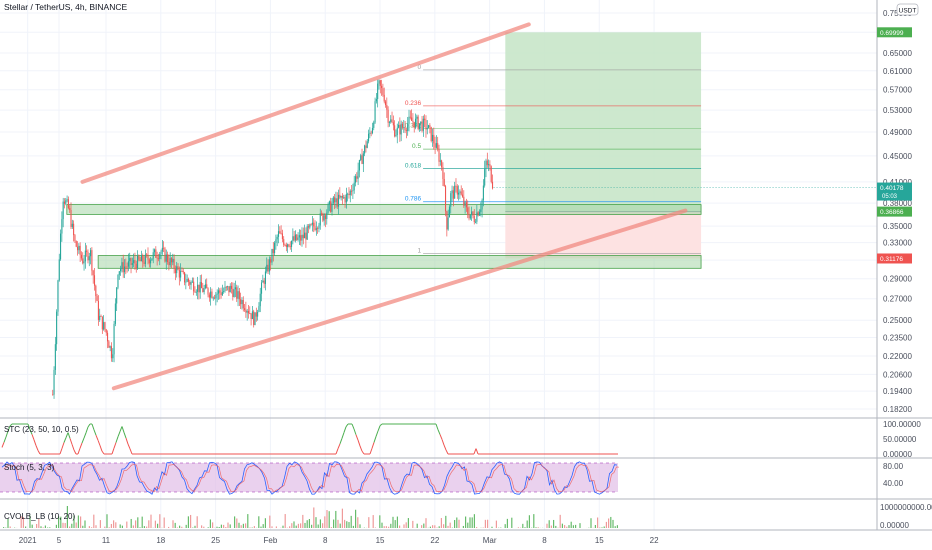 Image resolution: width=932 pixels, height=550 pixels. What do you see at coordinates (305, 103) in the screenshot?
I see `channel-upper-line` at bounding box center [305, 103].